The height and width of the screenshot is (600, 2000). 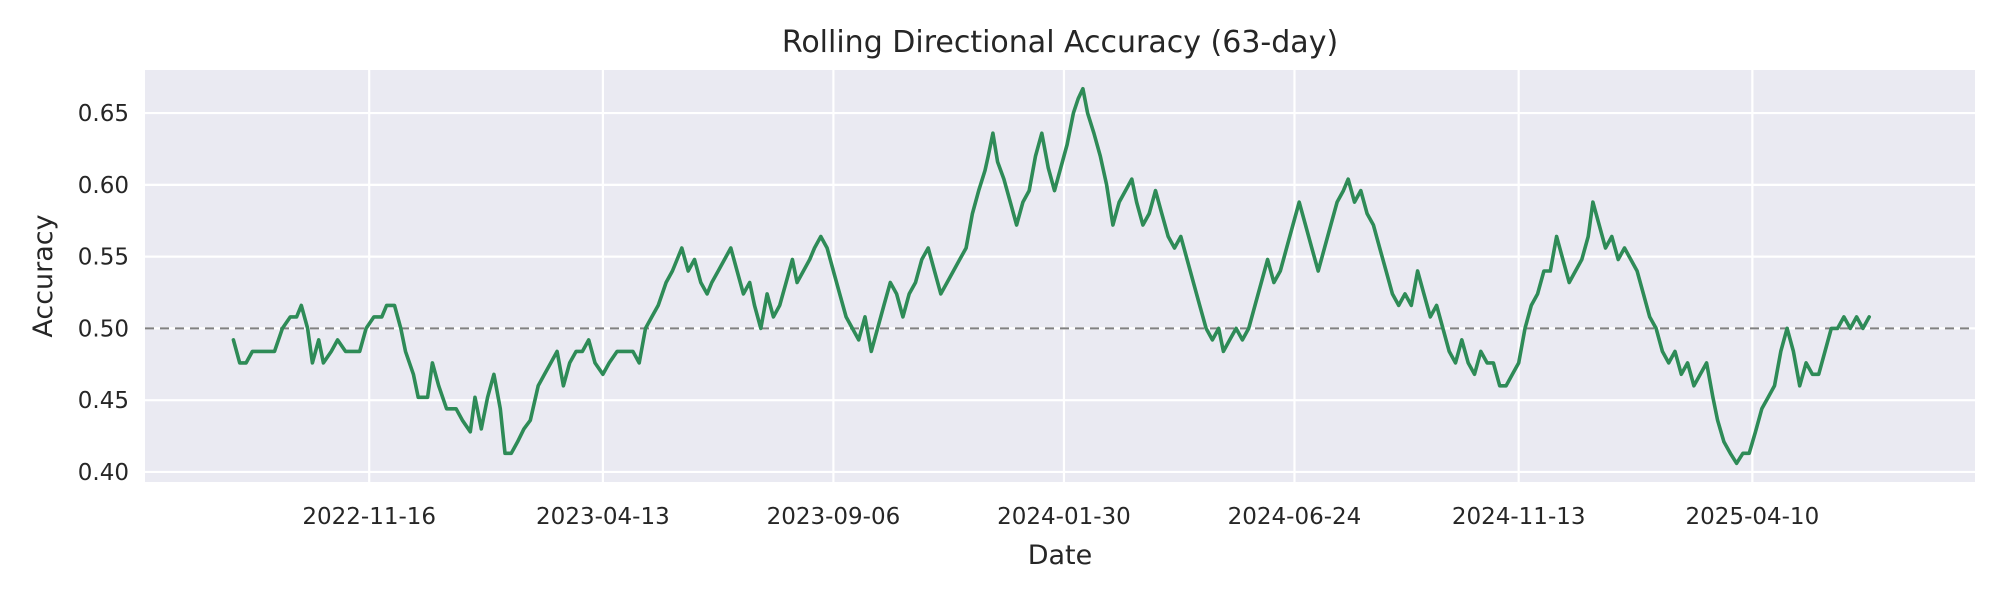 I want to click on chart-title: Rolling Directional Accuracy (63-day), so click(x=1060, y=42).